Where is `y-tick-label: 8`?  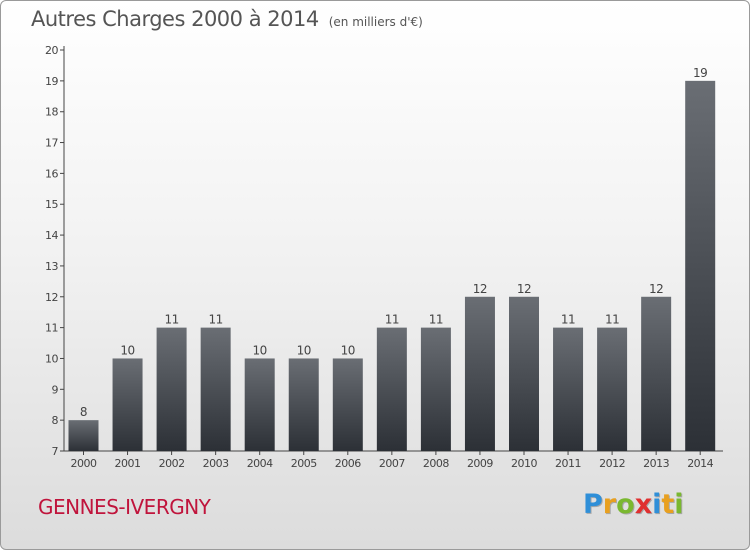 y-tick-label: 8 is located at coordinates (55, 420).